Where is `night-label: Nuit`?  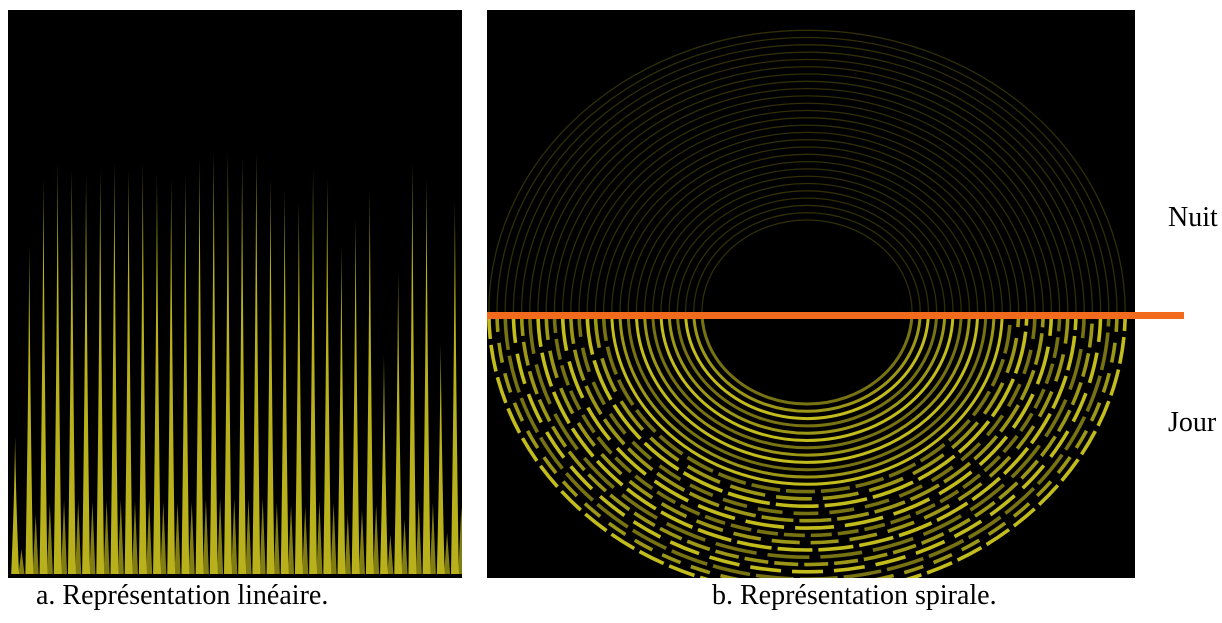
night-label: Nuit is located at coordinates (1193, 217).